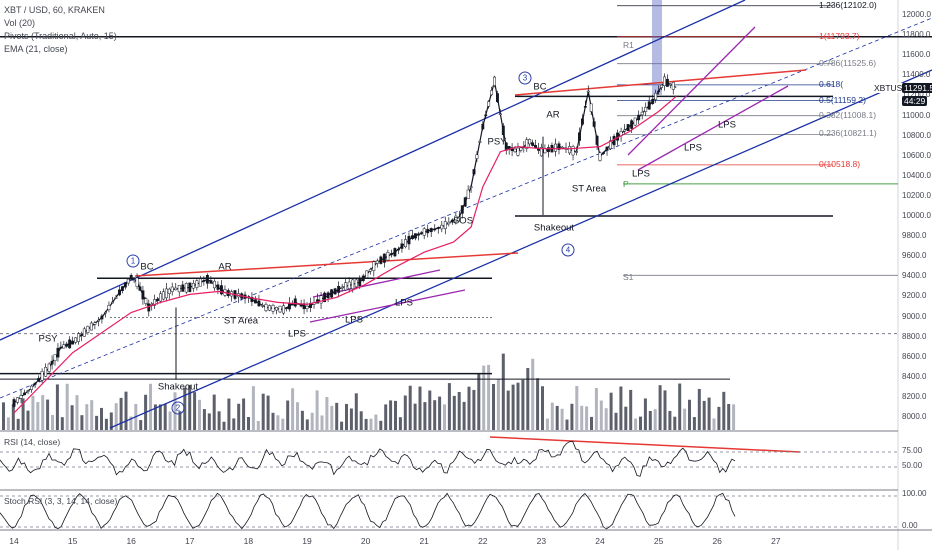 The image size is (932, 550). Describe the element at coordinates (916, 14) in the screenshot. I see `y-tick-label: 12000.0` at that location.